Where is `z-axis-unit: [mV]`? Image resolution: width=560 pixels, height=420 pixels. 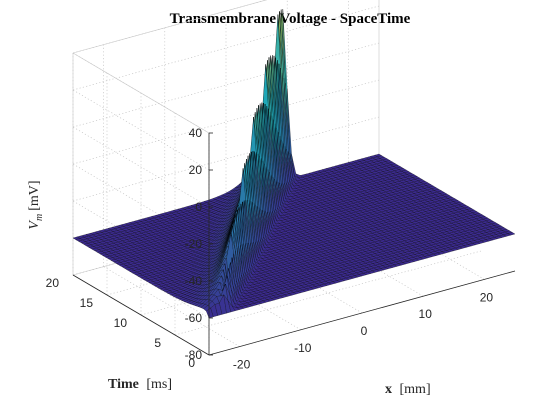 z-axis-unit: [mV] is located at coordinates (34, 195).